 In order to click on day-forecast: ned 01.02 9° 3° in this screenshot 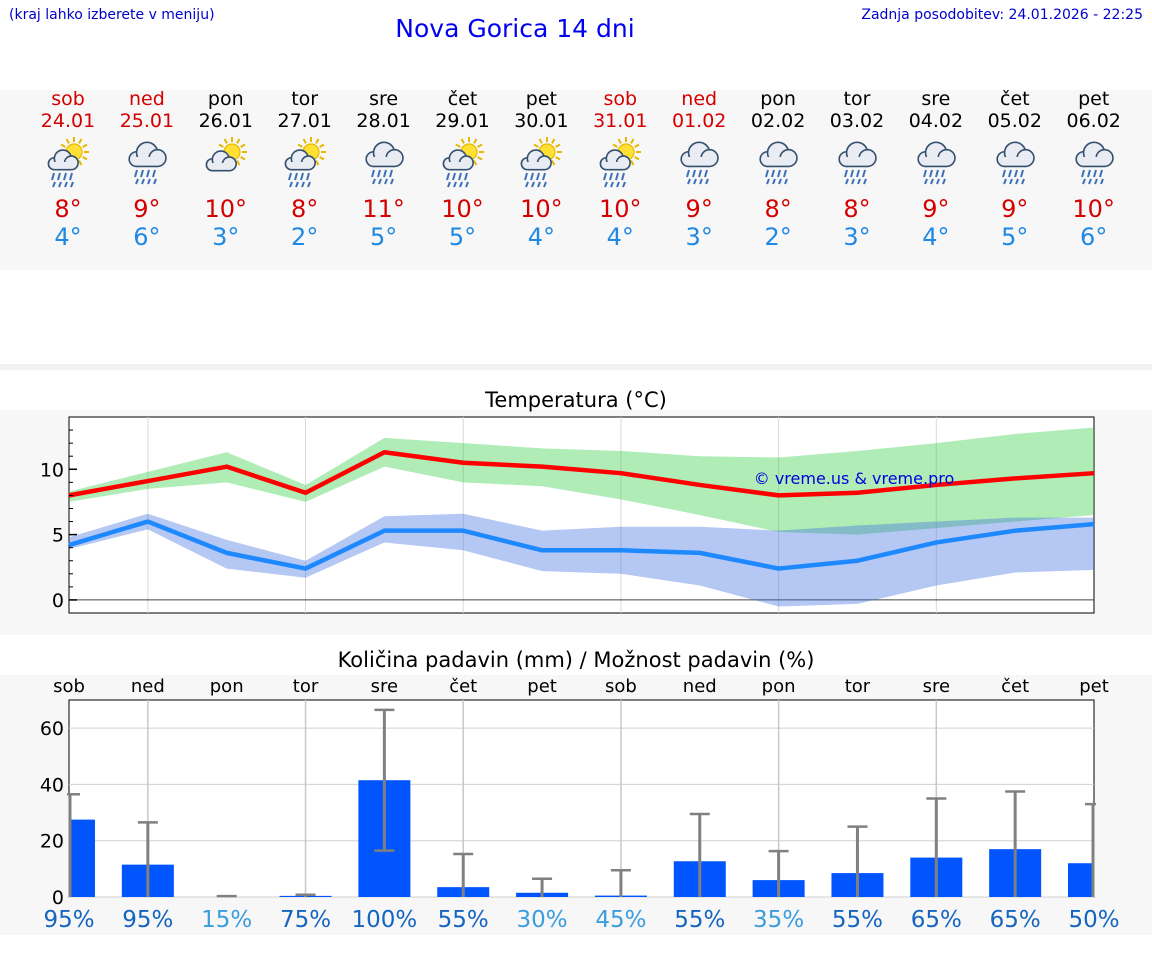, I will do `click(699, 169)`.